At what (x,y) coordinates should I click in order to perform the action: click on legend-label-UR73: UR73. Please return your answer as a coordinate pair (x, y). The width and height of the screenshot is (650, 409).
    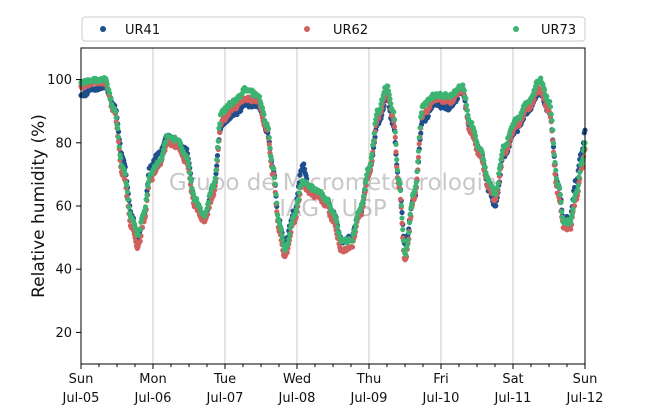
    Looking at the image, I should click on (558, 30).